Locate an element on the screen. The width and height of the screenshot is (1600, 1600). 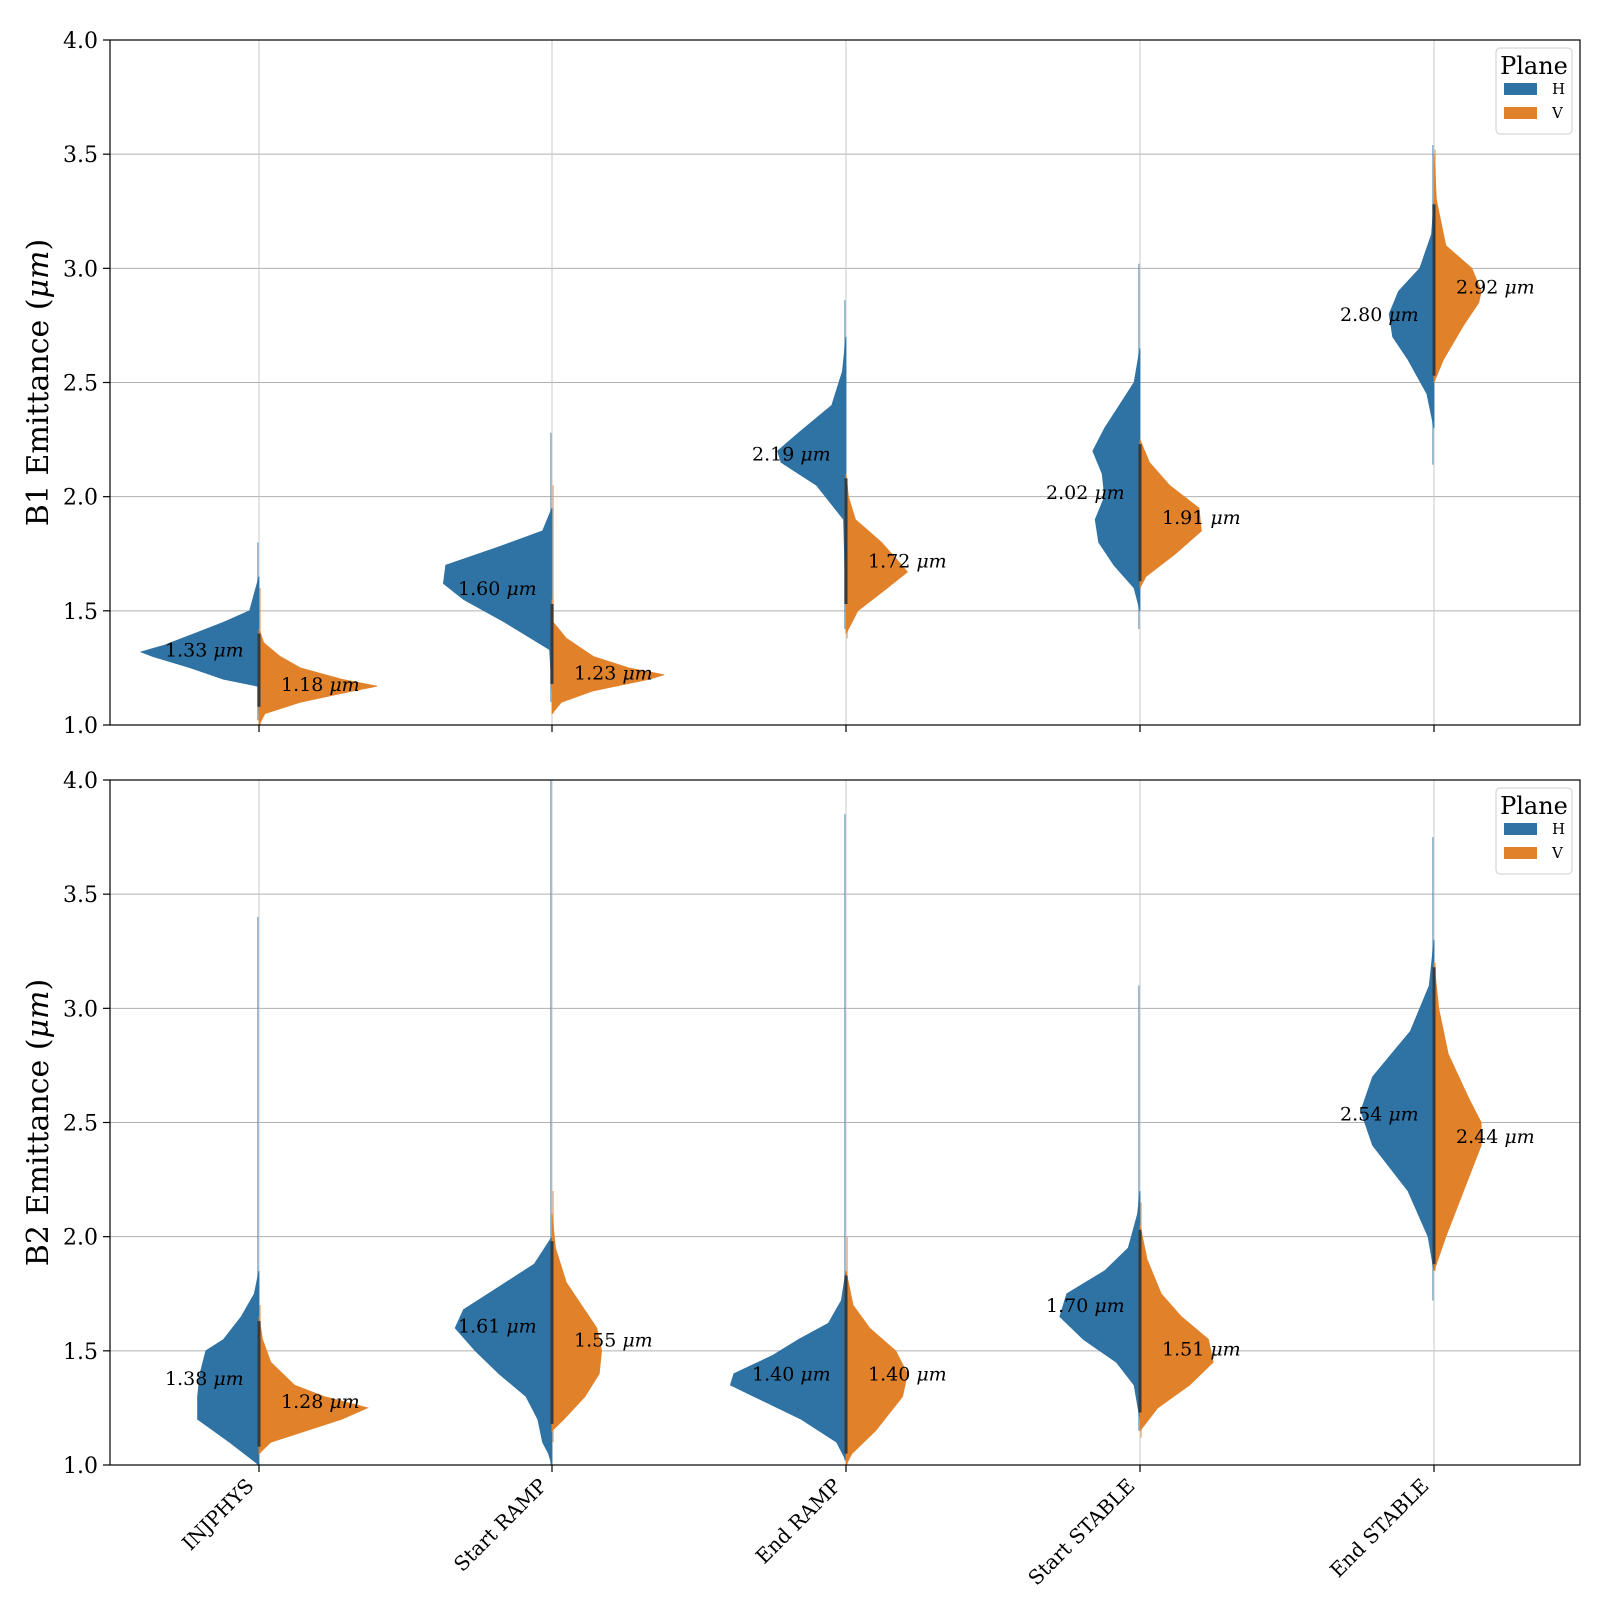
median-label: 1.91 μm is located at coordinates (1201, 518).